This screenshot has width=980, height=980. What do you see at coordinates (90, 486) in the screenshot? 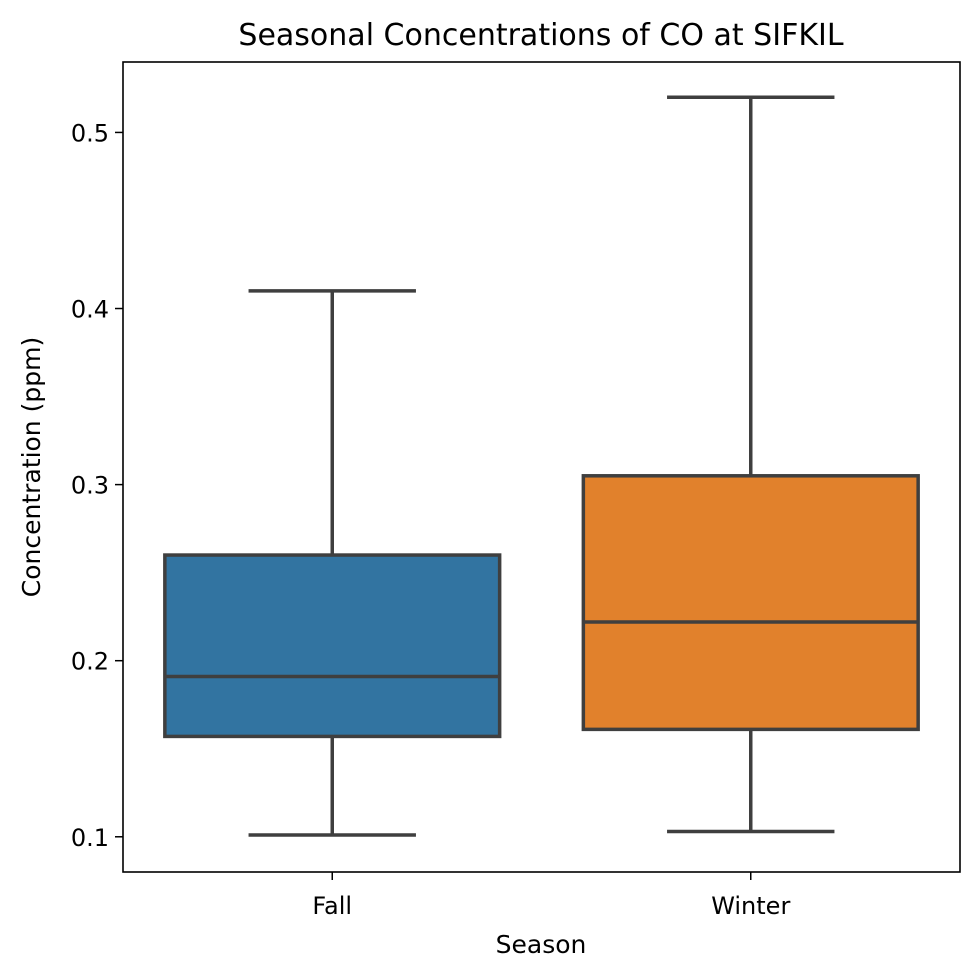
I see `y-tick-label: 0.3` at bounding box center [90, 486].